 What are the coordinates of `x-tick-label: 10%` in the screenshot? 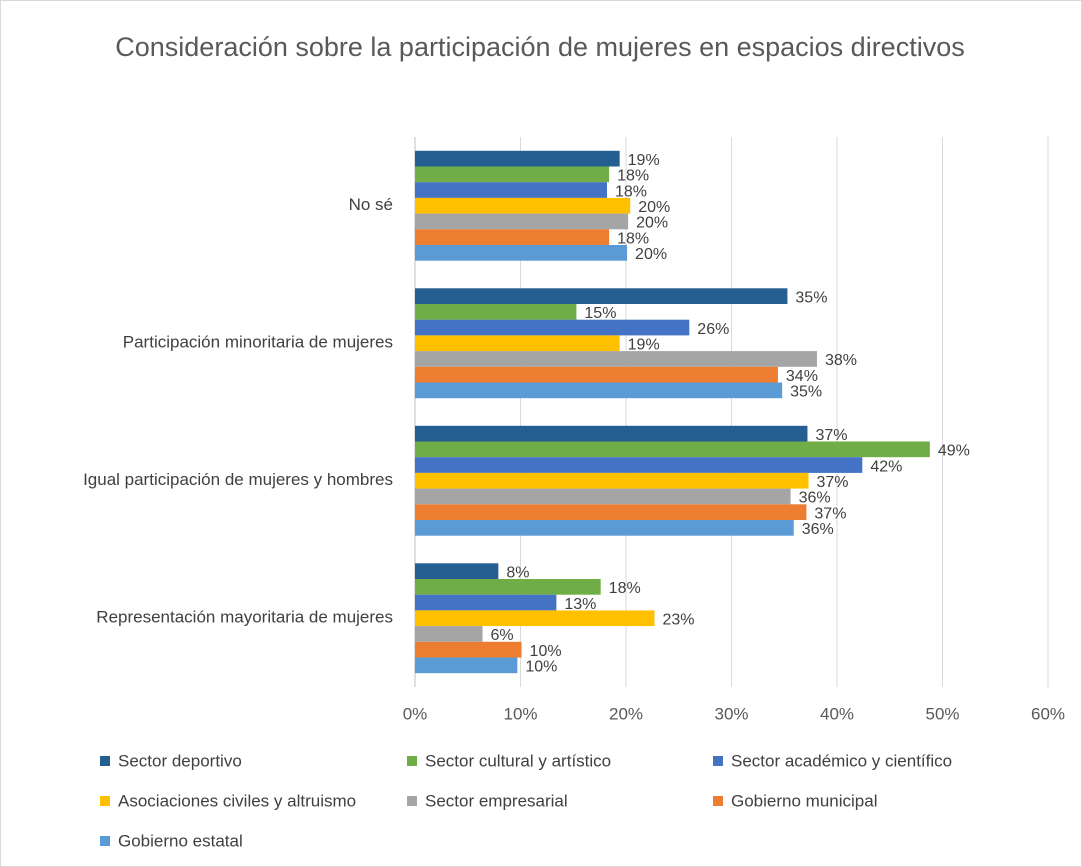 It's located at (520, 713).